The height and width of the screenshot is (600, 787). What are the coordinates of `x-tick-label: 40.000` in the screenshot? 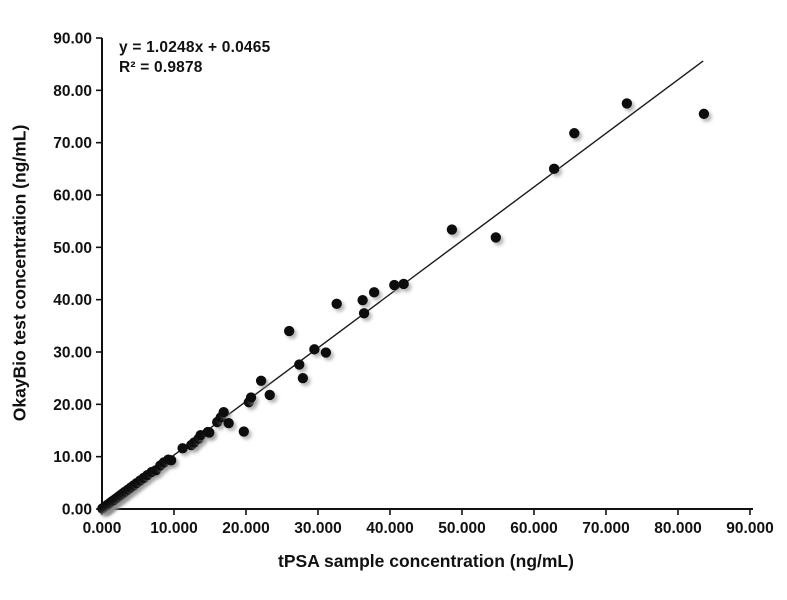 It's located at (389, 528).